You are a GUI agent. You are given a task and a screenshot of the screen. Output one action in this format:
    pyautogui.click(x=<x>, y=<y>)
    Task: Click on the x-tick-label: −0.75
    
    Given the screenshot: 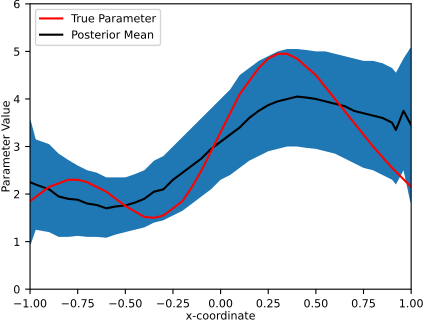 What is the action you would take?
    pyautogui.click(x=78, y=303)
    